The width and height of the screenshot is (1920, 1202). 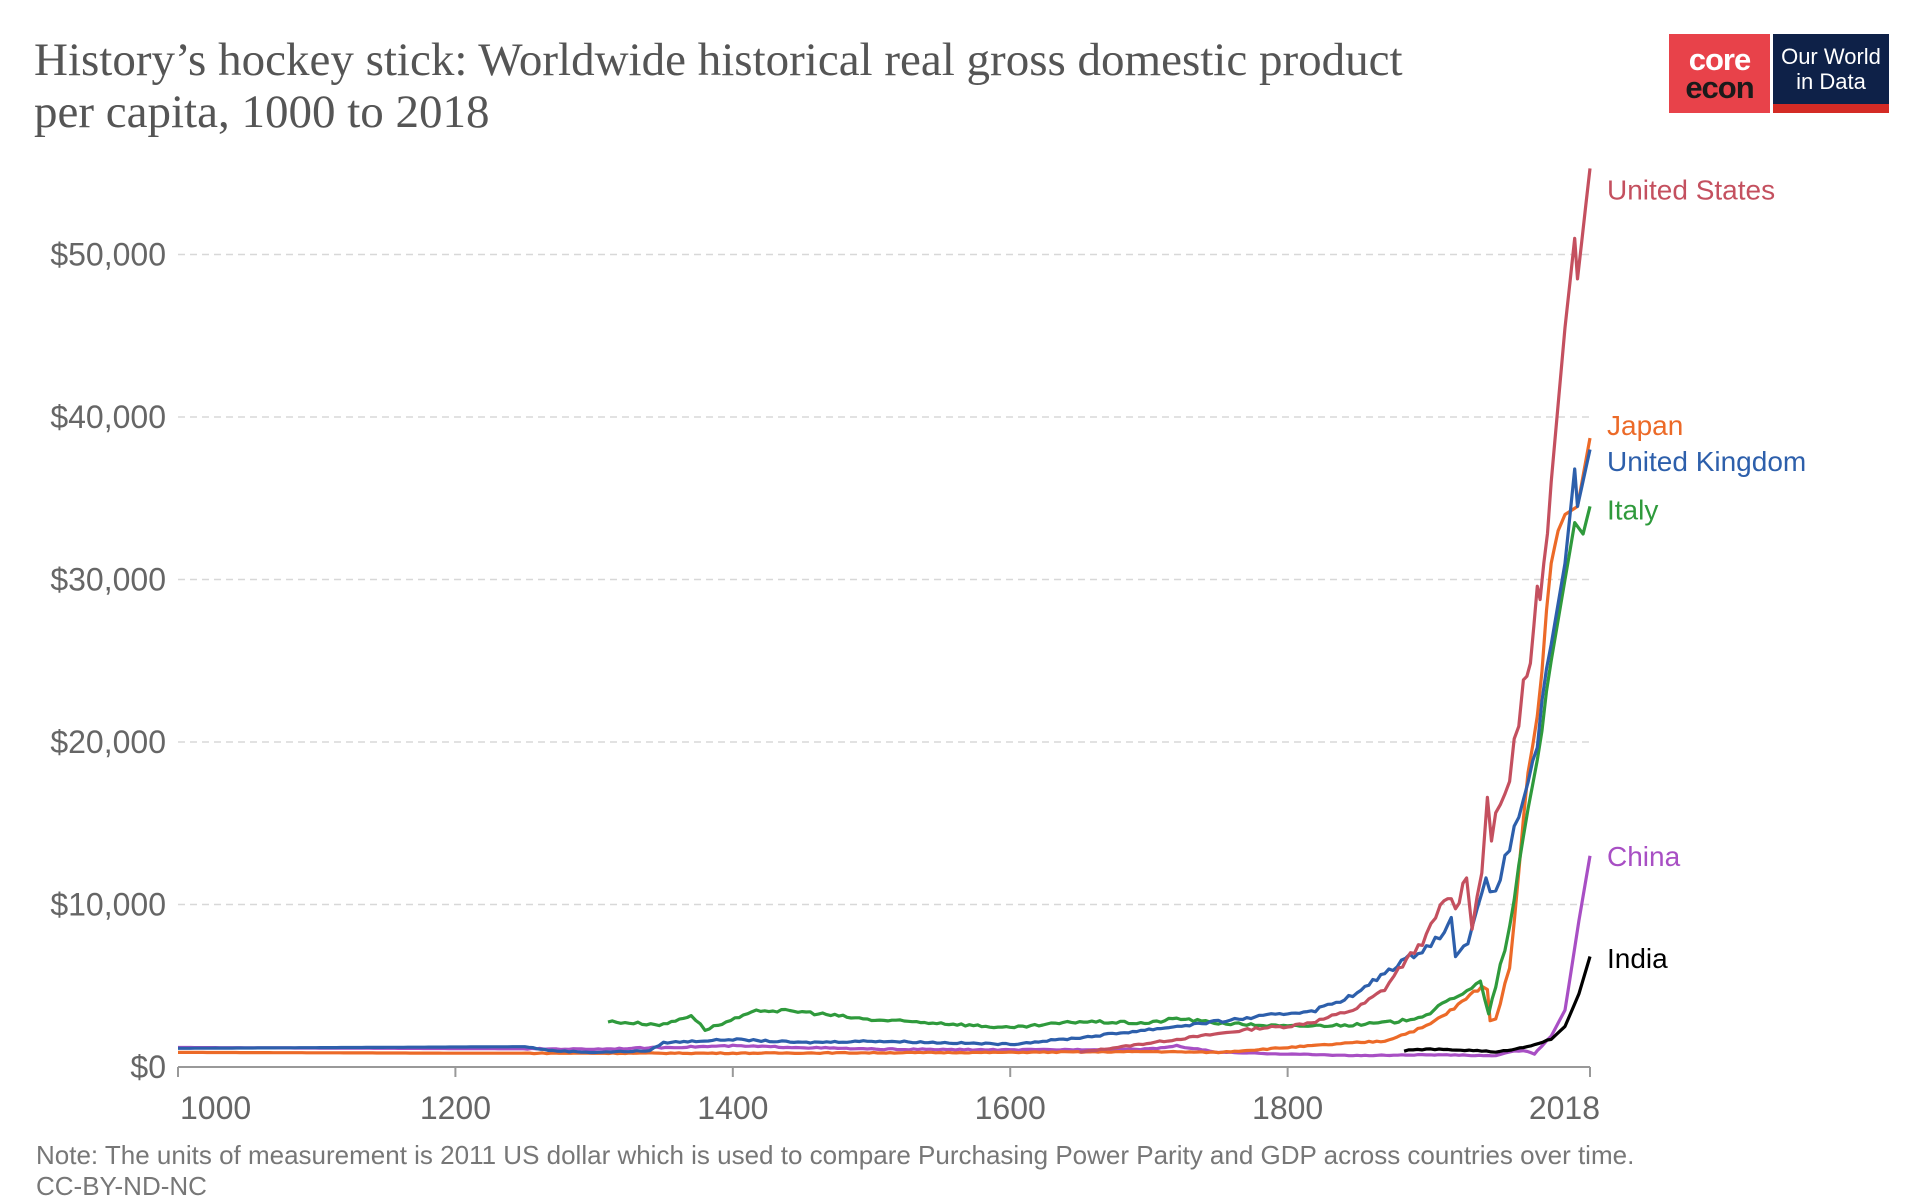 What do you see at coordinates (108, 905) in the screenshot?
I see `y-tick-label: $10,000` at bounding box center [108, 905].